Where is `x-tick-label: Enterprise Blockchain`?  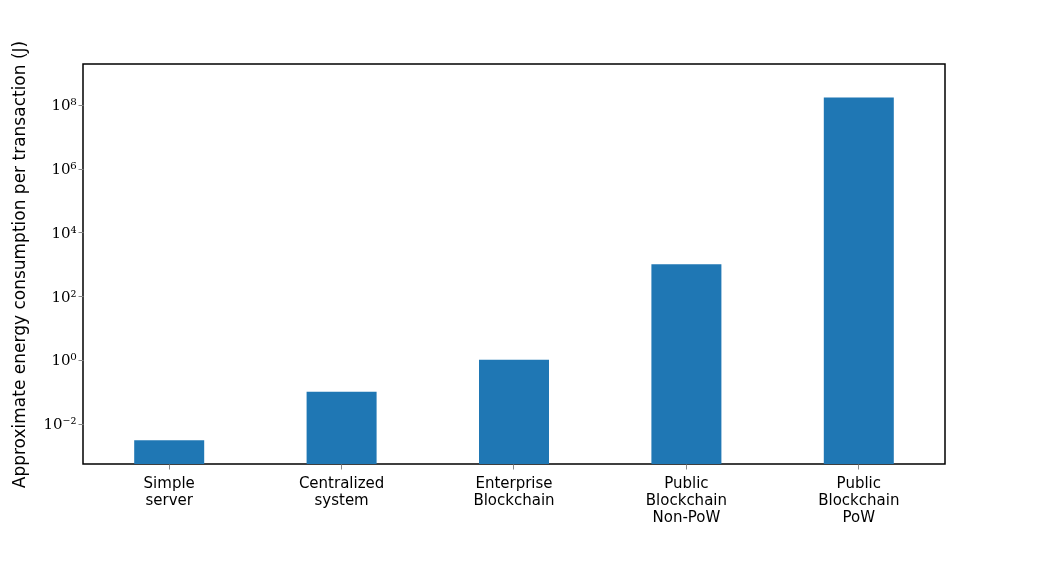 x-tick-label: Enterprise Blockchain is located at coordinates (514, 491).